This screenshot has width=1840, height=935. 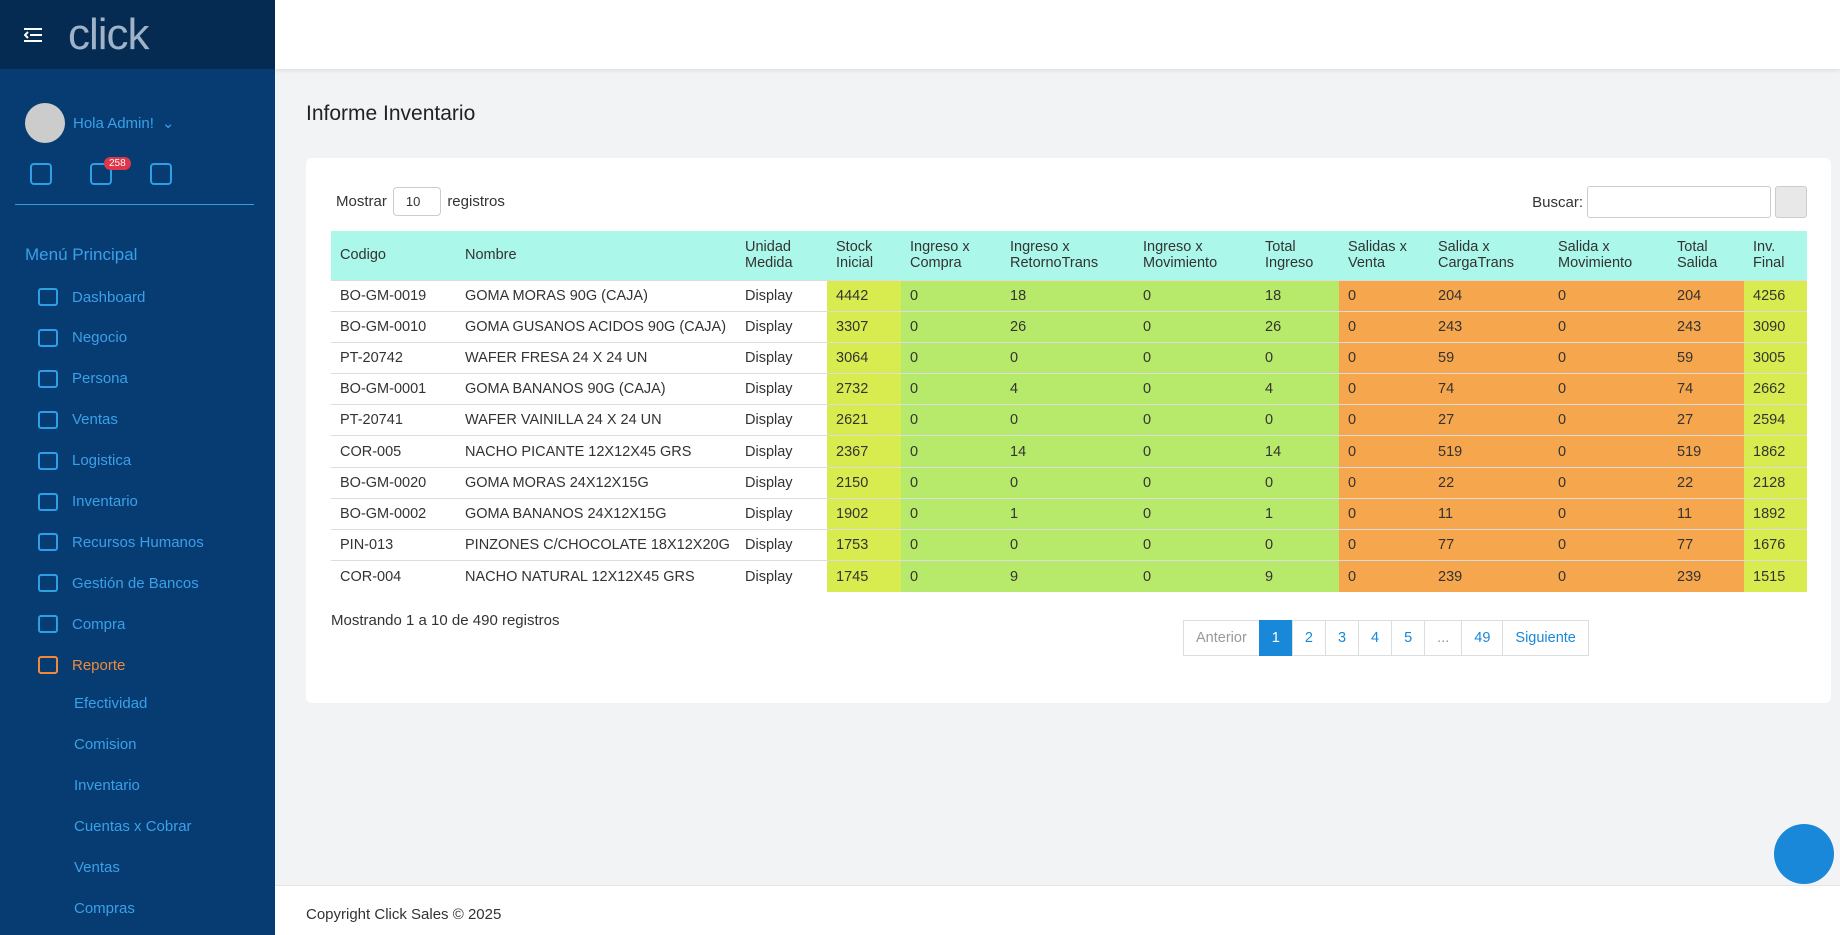 What do you see at coordinates (1775, 513) in the screenshot?
I see `table-cell: 1892` at bounding box center [1775, 513].